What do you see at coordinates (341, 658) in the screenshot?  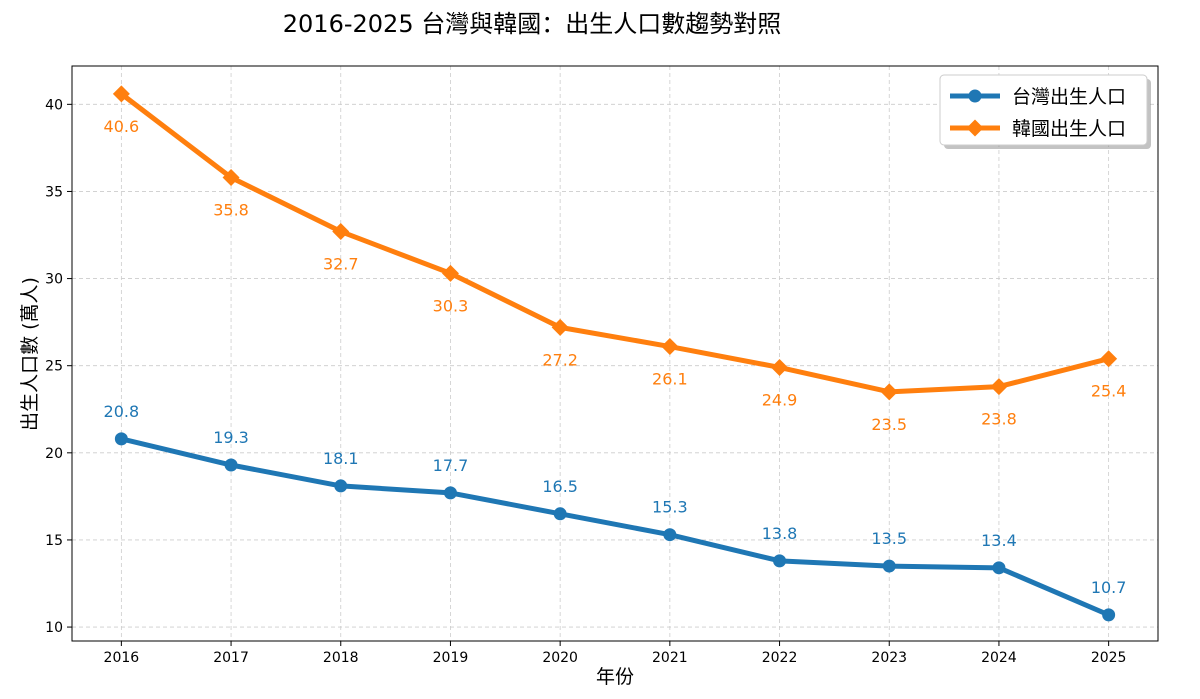 I see `x-tick-label: 2018` at bounding box center [341, 658].